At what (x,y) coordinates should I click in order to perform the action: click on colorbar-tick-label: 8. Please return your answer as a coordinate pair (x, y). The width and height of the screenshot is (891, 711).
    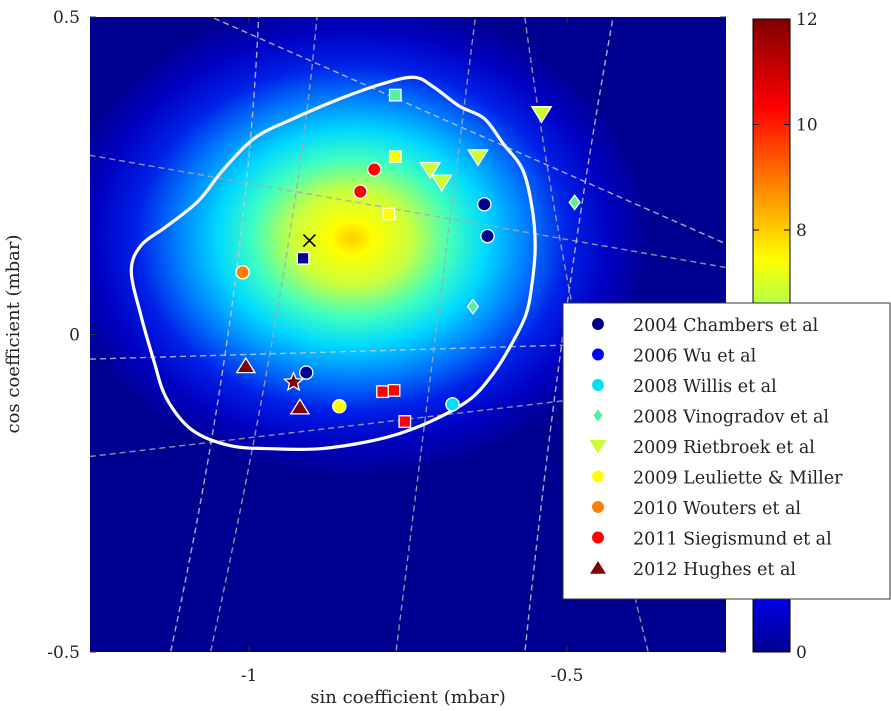
    Looking at the image, I should click on (801, 231).